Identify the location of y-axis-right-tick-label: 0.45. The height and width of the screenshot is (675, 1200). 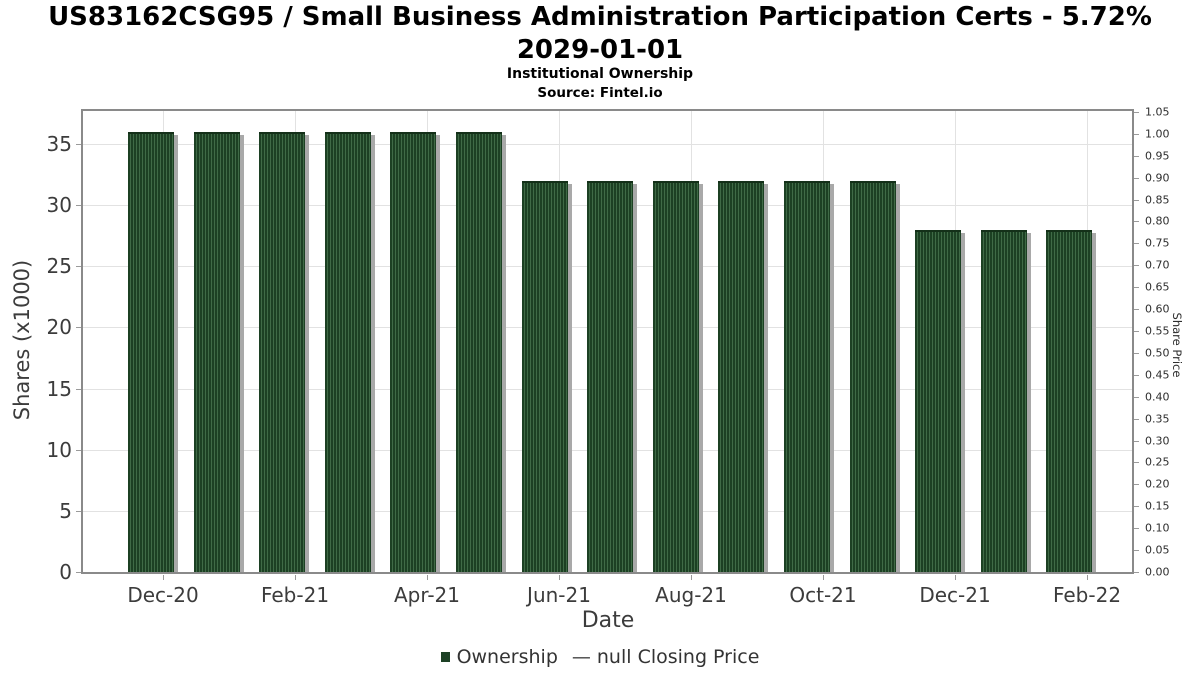
(1157, 375).